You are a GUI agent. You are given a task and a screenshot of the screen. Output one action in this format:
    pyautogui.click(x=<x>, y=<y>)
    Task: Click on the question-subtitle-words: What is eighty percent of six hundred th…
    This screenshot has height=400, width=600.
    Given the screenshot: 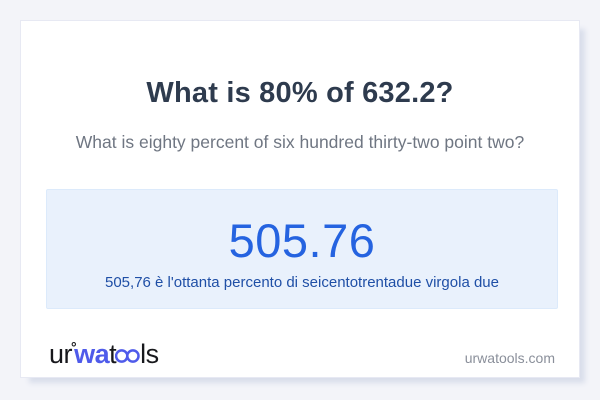 What is the action you would take?
    pyautogui.click(x=300, y=142)
    